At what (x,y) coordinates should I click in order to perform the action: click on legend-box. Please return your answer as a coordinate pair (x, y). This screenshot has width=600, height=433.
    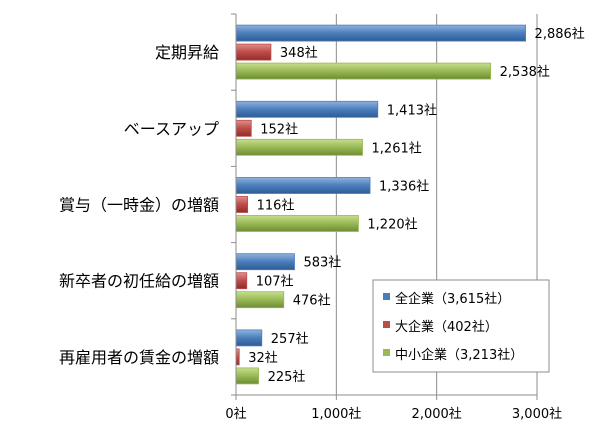
    Looking at the image, I should click on (461, 326).